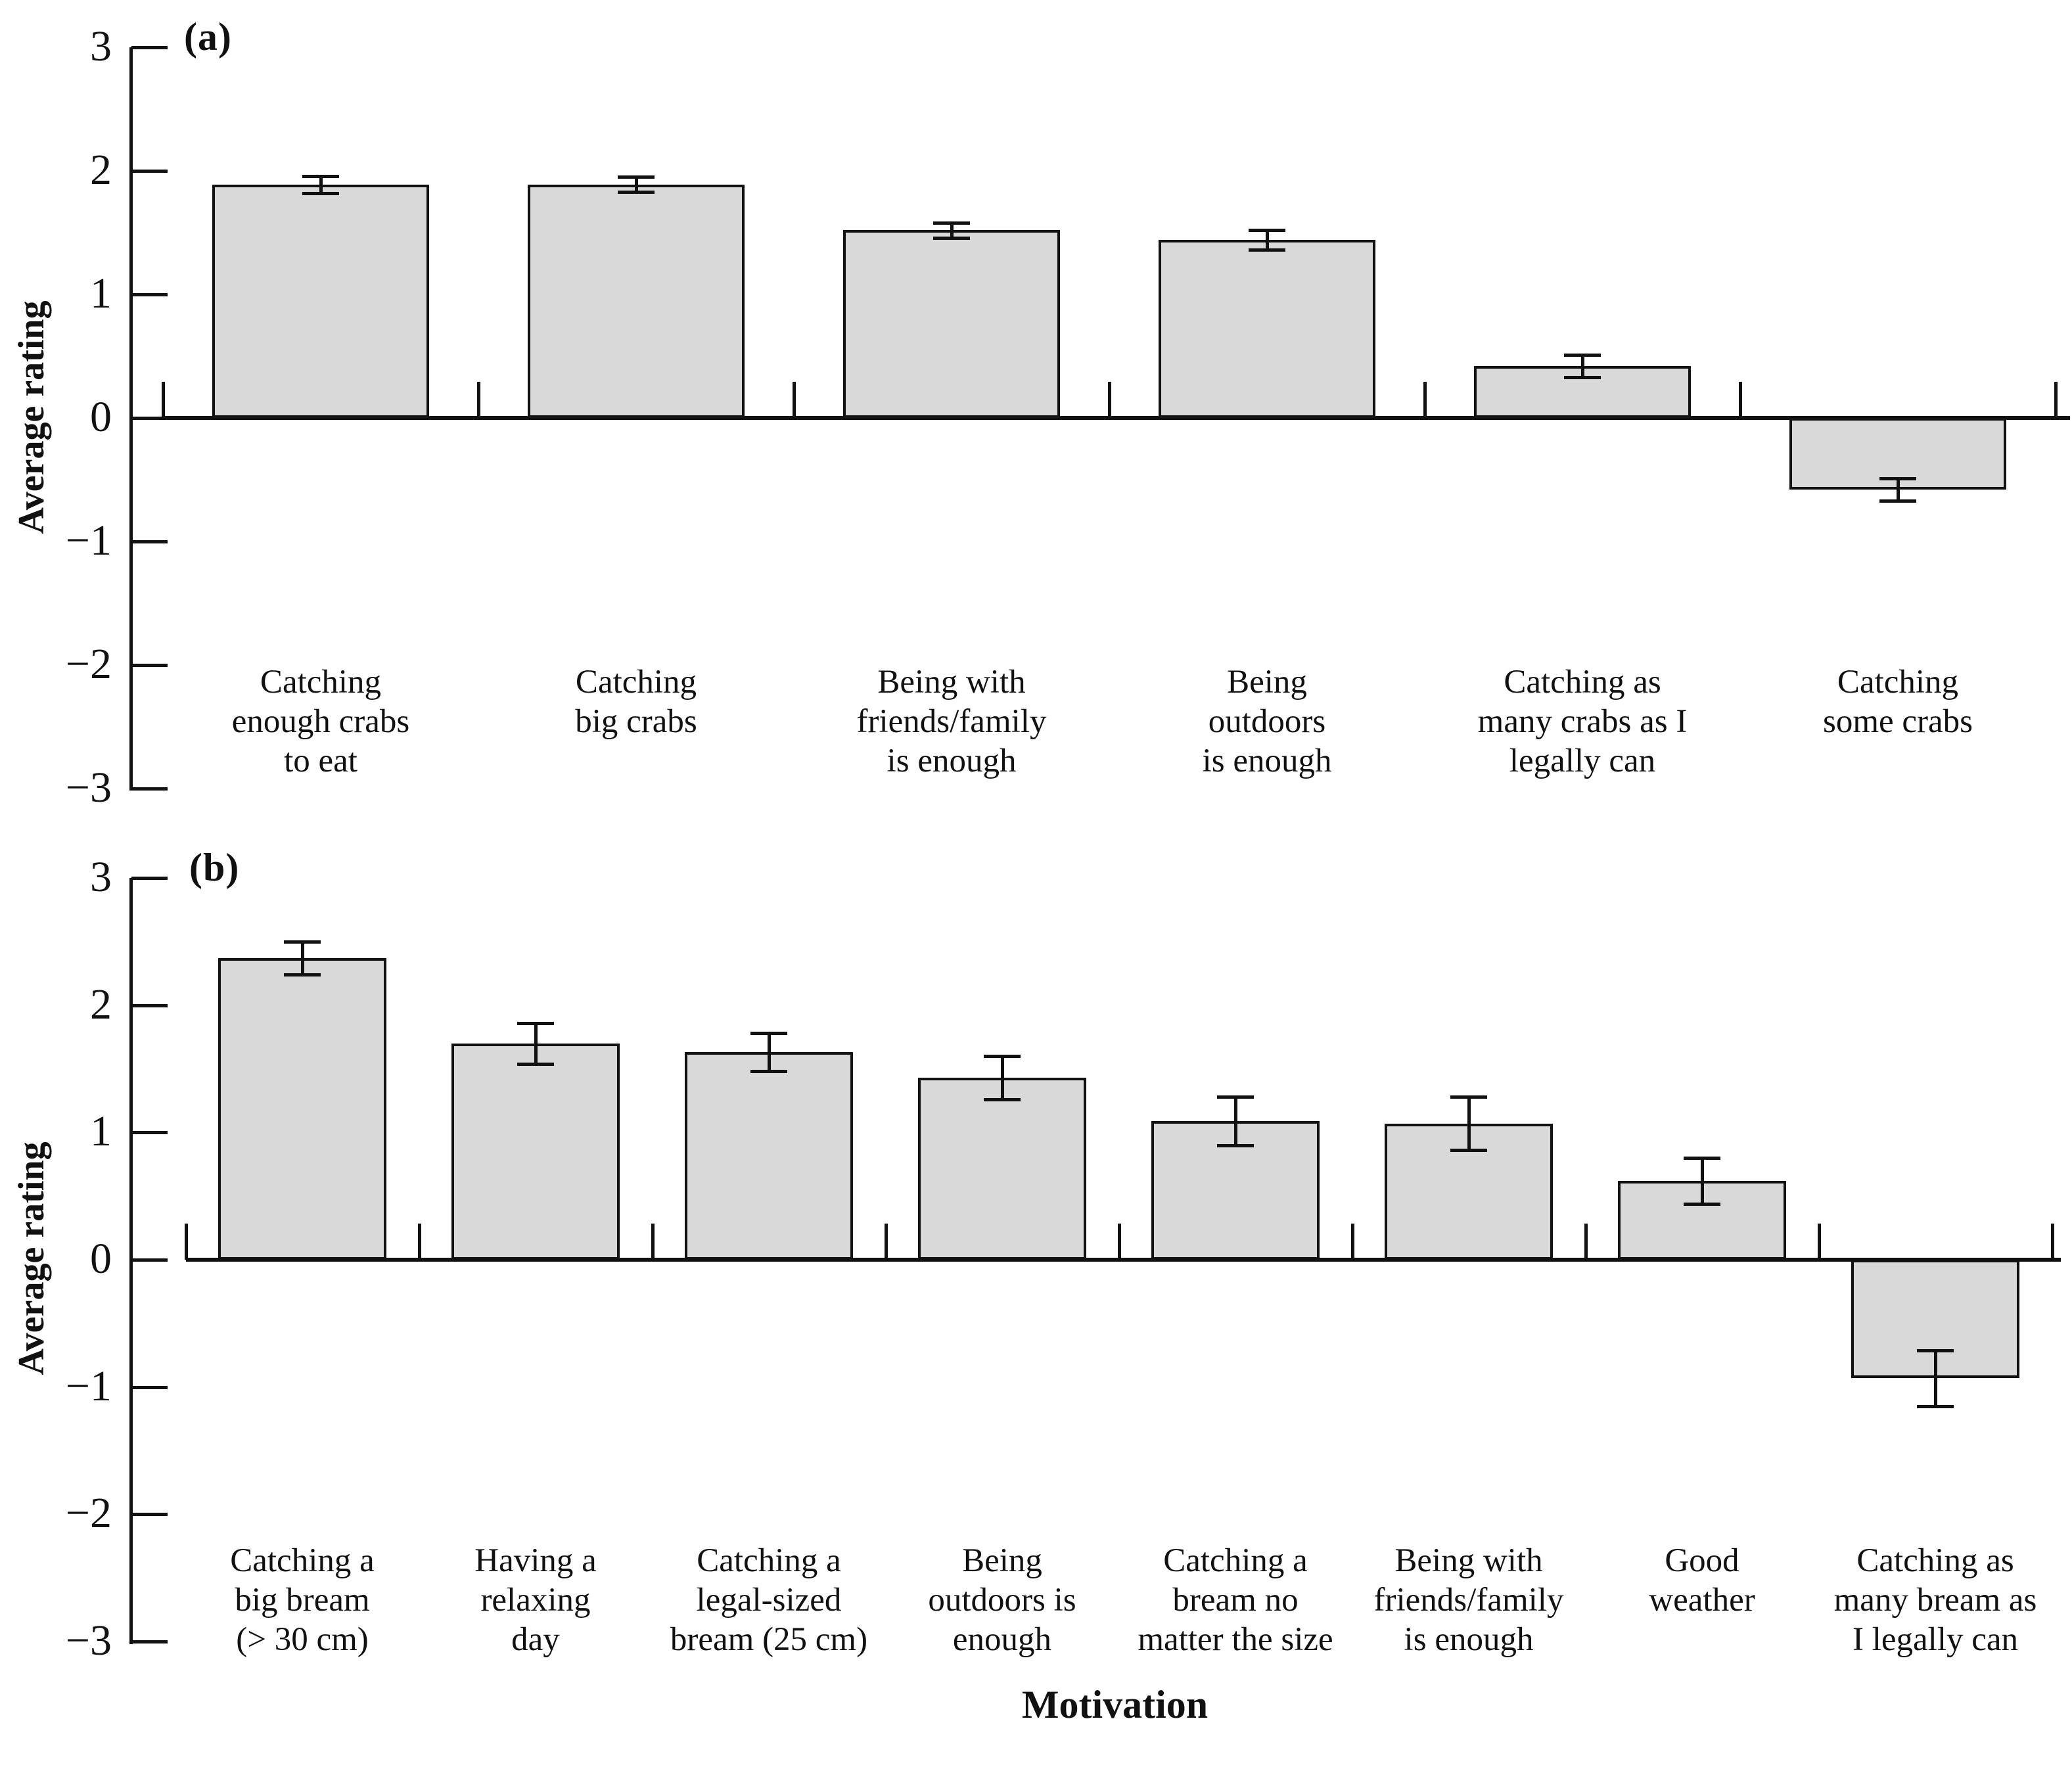  I want to click on category-label: Catching a legal-sized bream (25 cm), so click(769, 1600).